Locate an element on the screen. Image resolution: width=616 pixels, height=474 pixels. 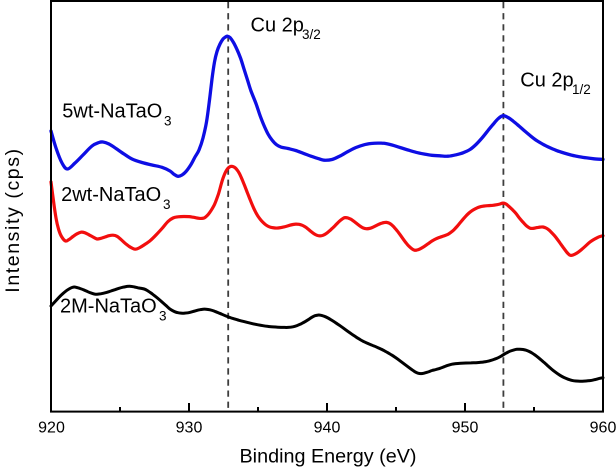
svg-text: Intensity (cps) is located at coordinates (13, 219).